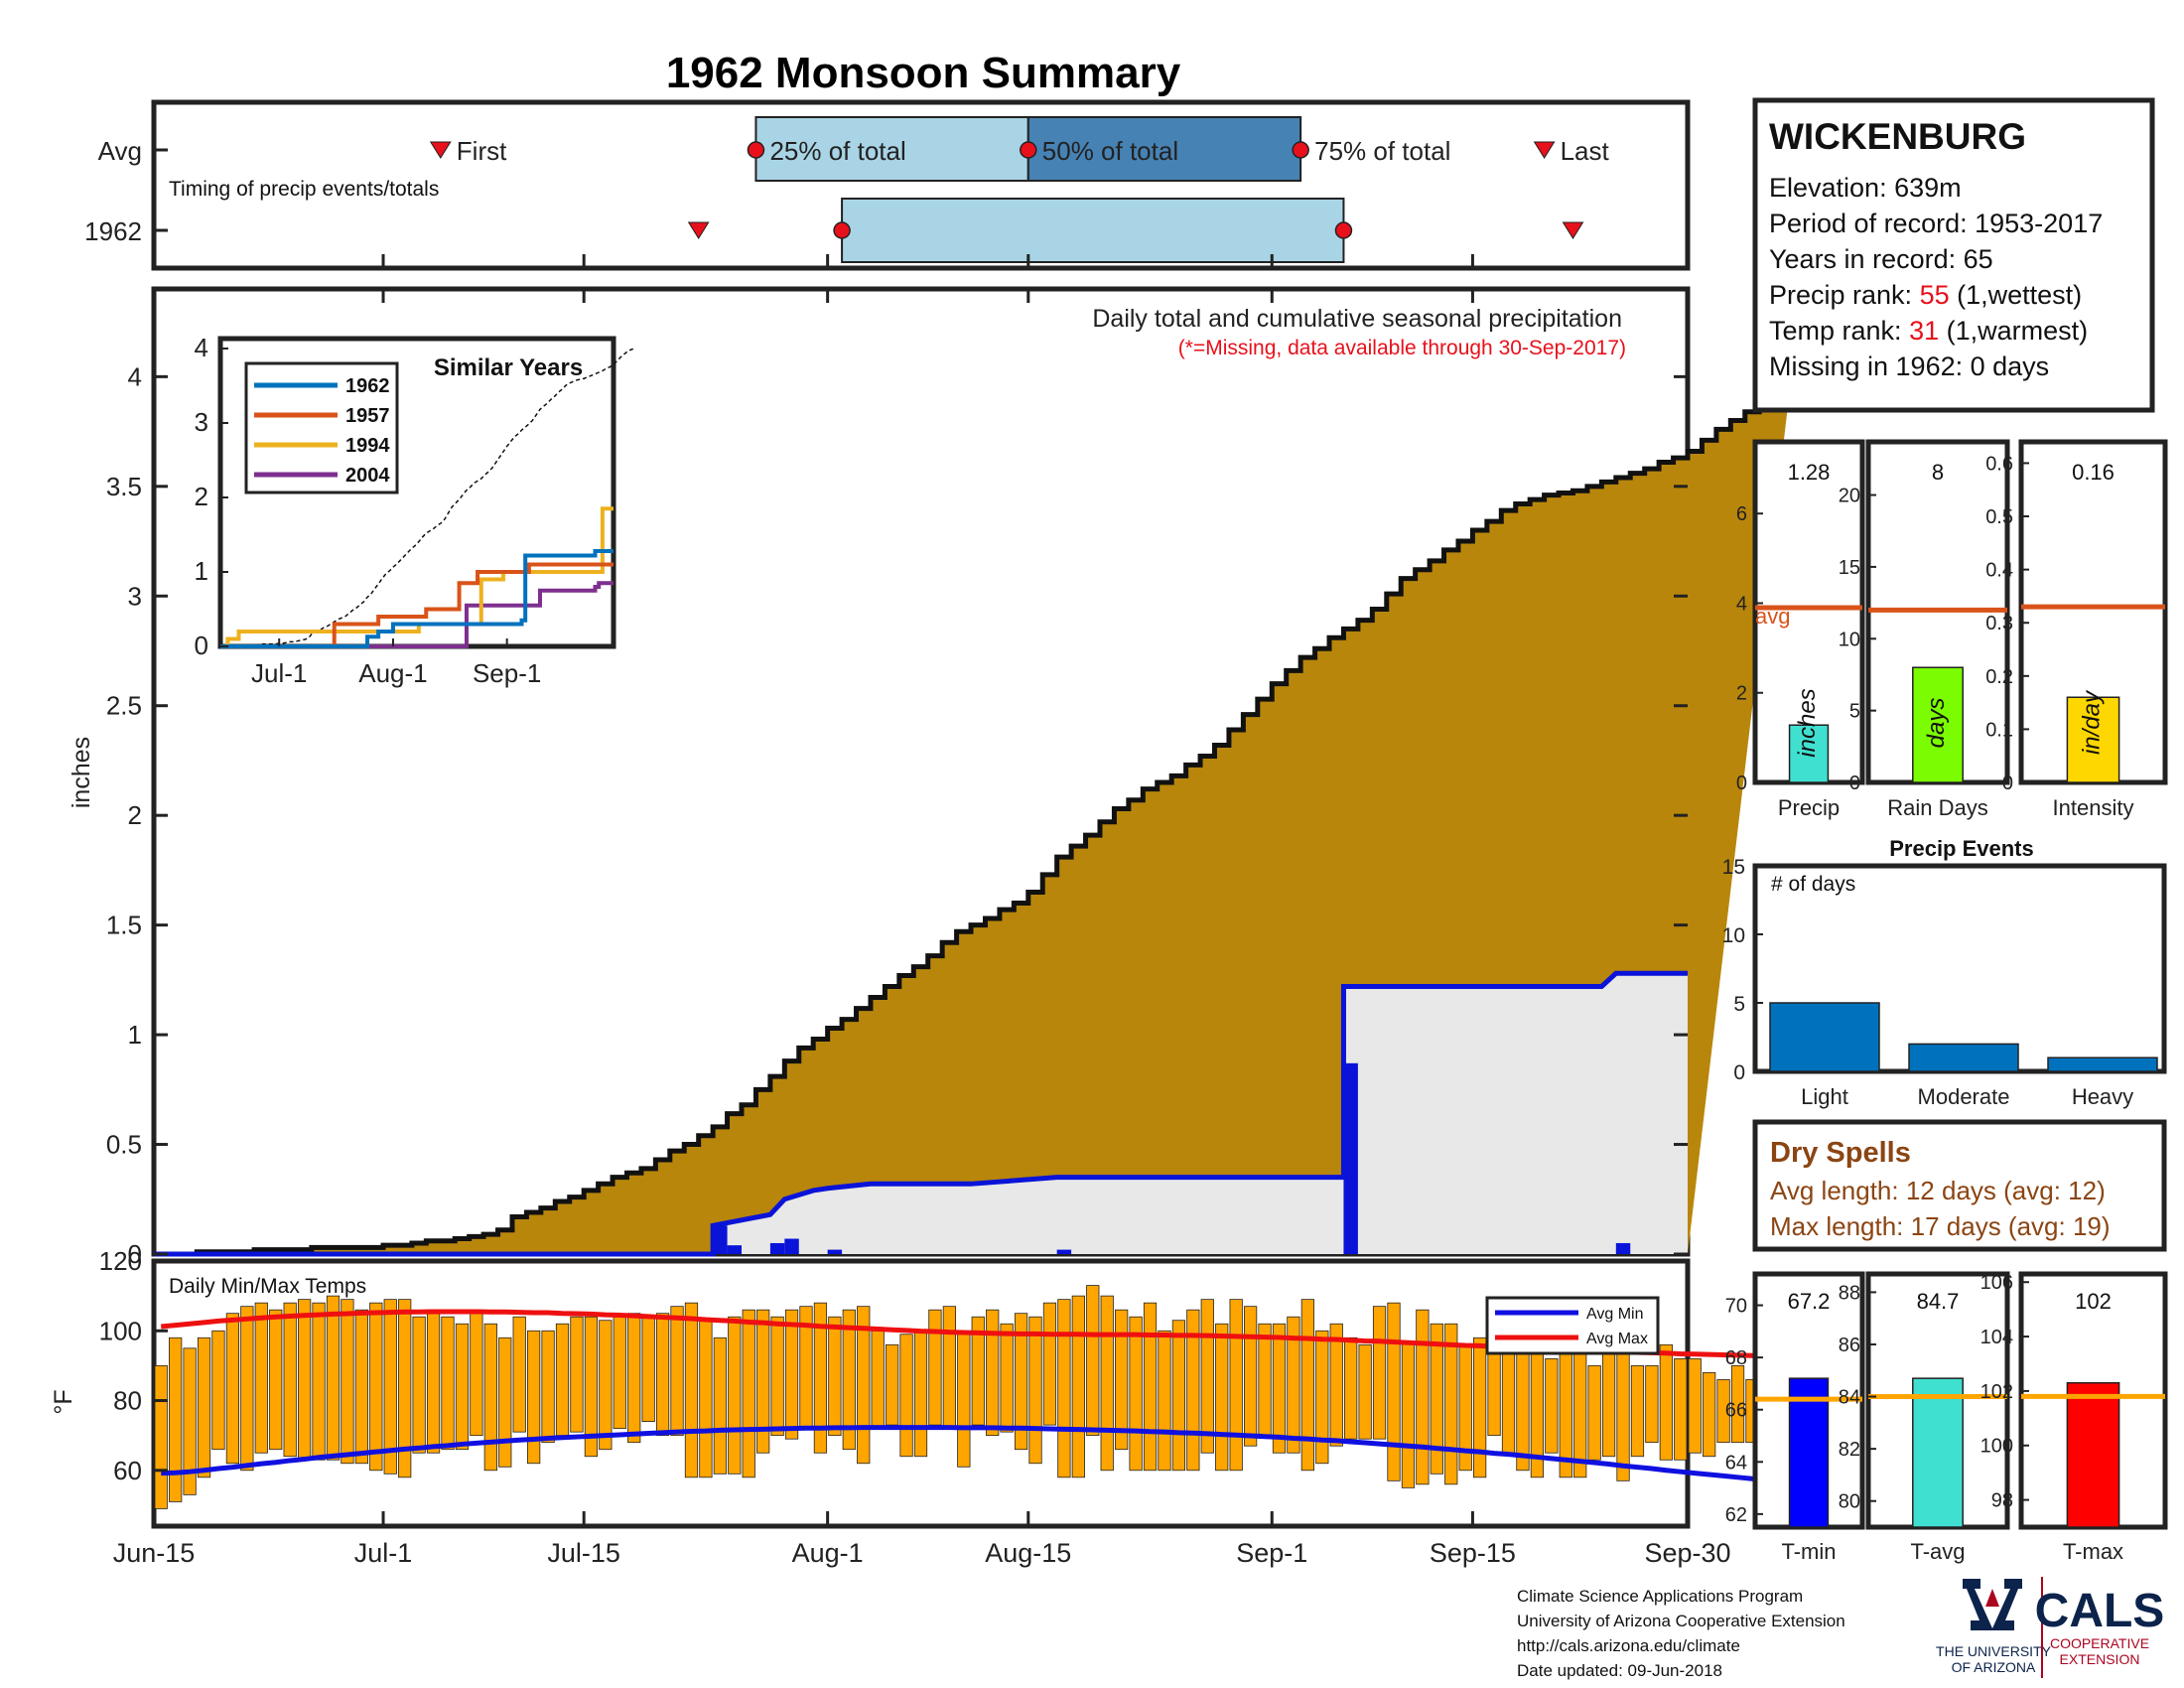 The width and height of the screenshot is (2184, 1688). I want to click on temp-stat-bar-tmax, so click(2093, 1454).